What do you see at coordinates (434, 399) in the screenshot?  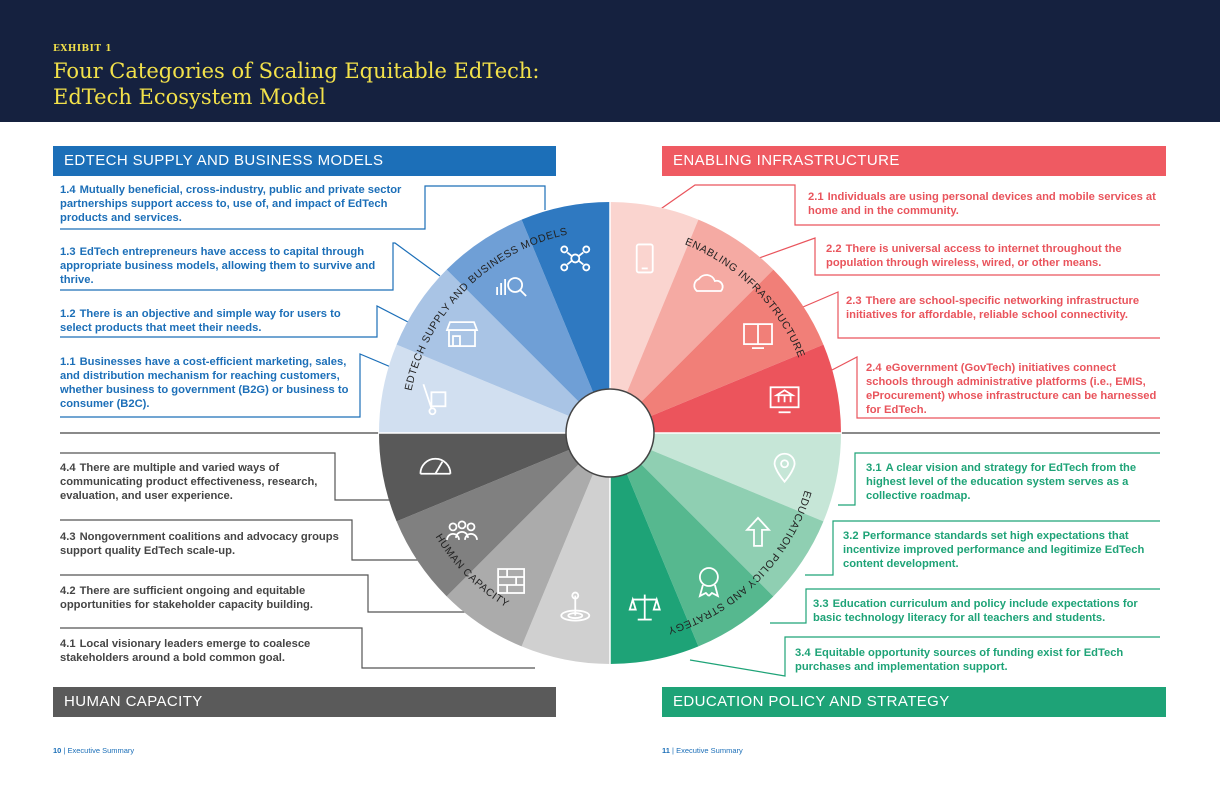 I see `hand-truck-icon` at bounding box center [434, 399].